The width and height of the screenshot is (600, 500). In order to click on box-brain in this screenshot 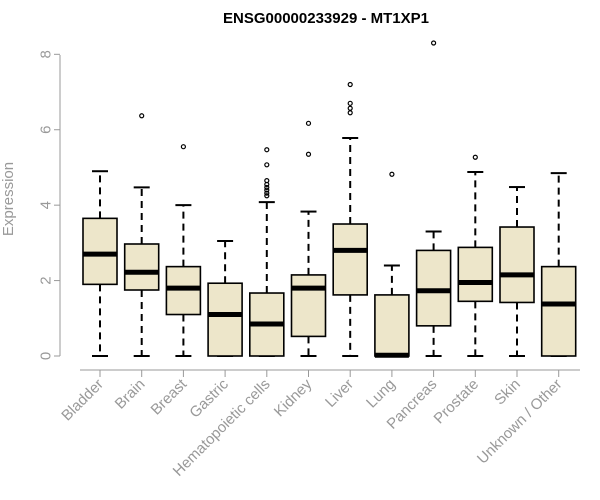, I will do `click(141, 235)`.